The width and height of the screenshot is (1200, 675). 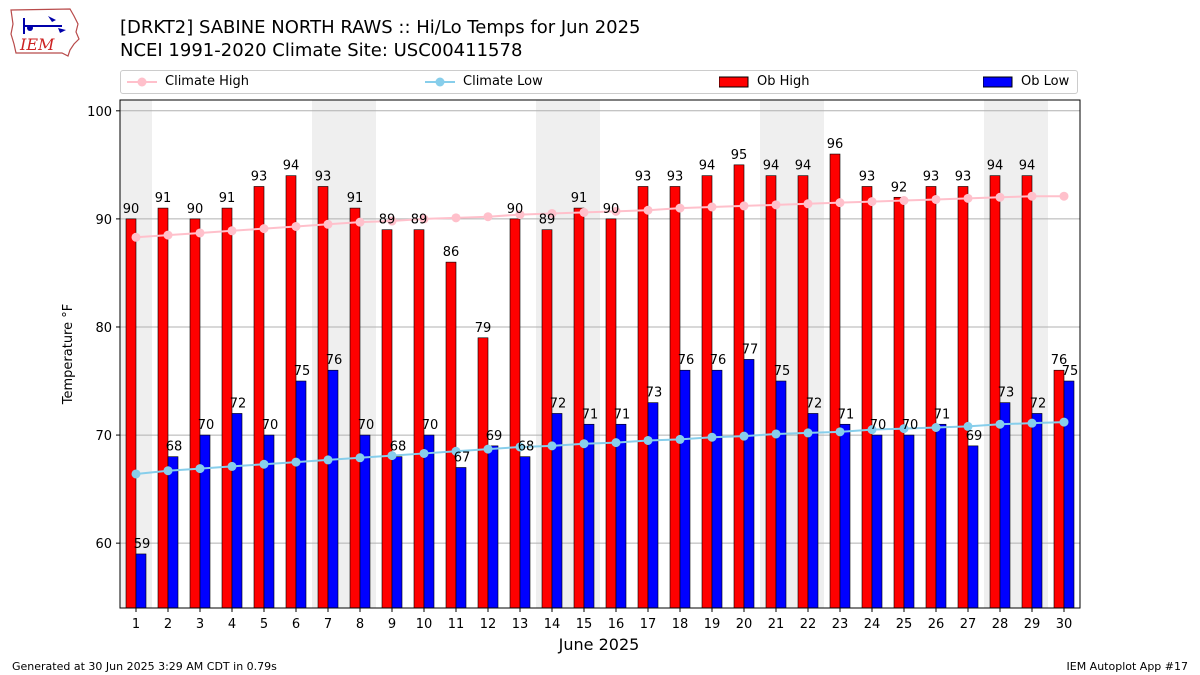 What do you see at coordinates (168, 624) in the screenshot?
I see `x-tick-label: 2` at bounding box center [168, 624].